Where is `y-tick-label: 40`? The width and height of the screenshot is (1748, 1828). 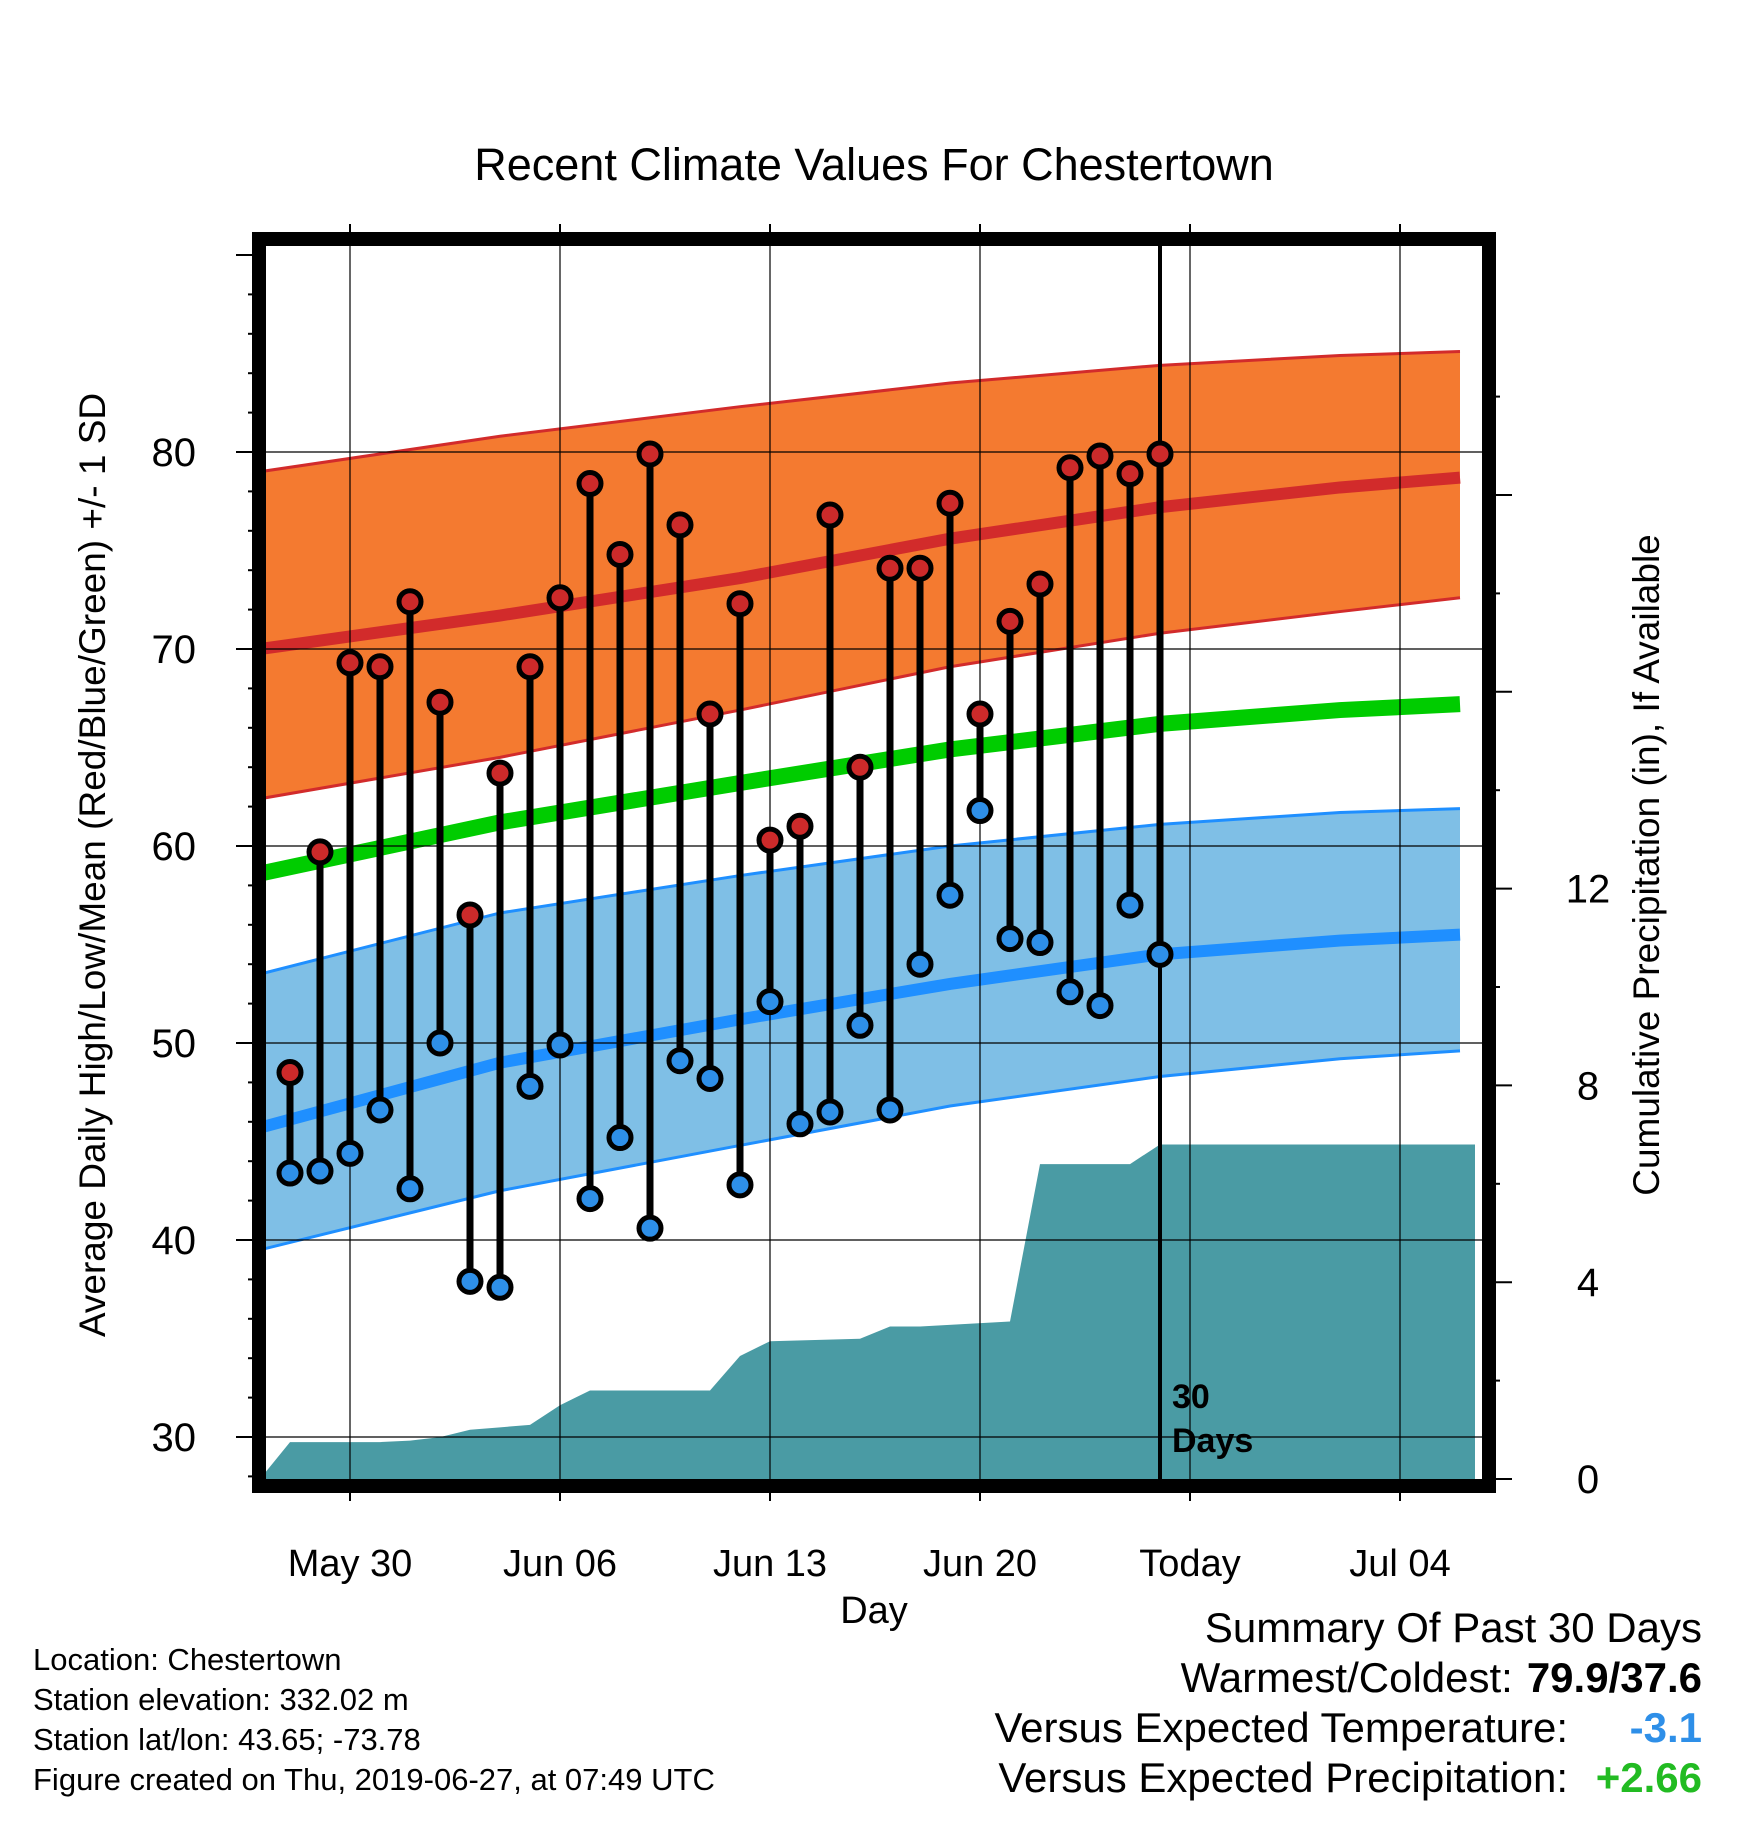
y-tick-label: 40 is located at coordinates (174, 1241).